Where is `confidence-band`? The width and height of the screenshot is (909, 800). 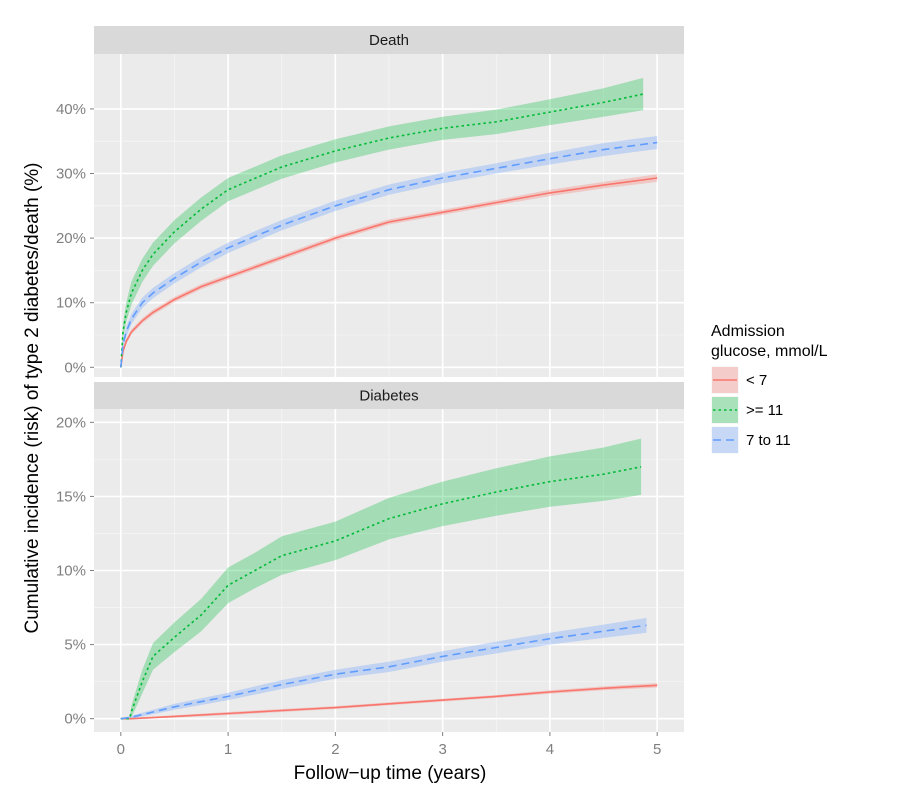
confidence-band is located at coordinates (389, 701).